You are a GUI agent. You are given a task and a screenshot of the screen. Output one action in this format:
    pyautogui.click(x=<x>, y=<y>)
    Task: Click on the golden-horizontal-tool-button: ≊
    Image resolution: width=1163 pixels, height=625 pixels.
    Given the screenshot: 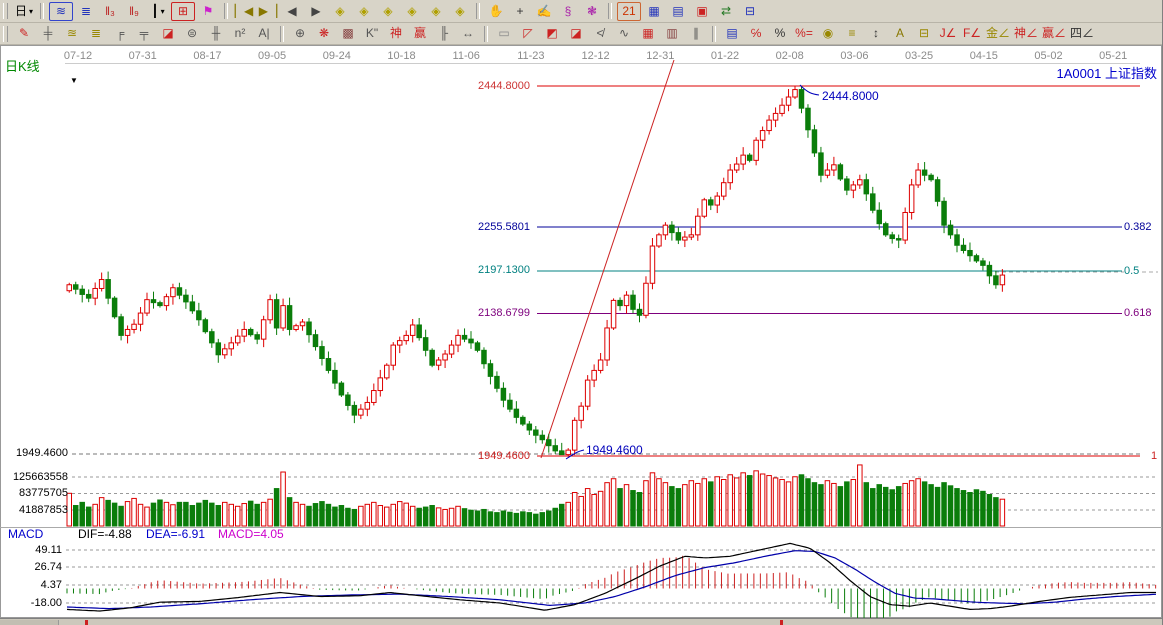 What is the action you would take?
    pyautogui.click(x=72, y=33)
    